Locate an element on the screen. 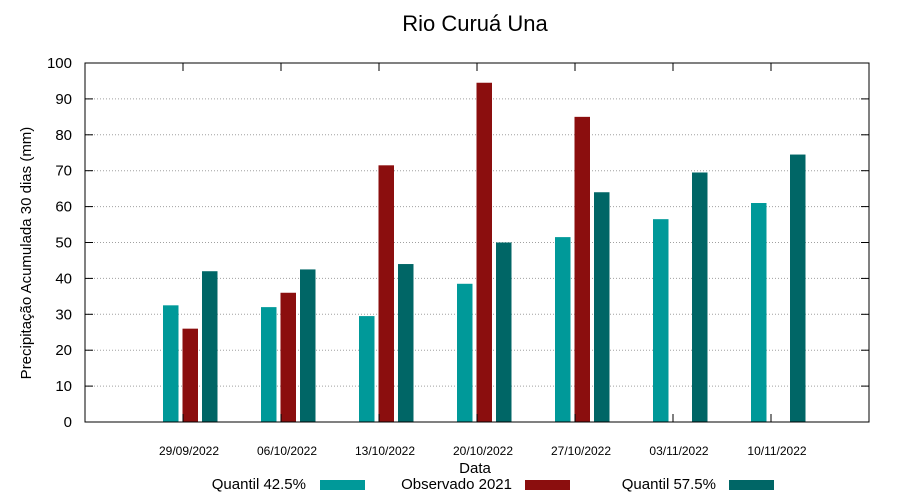 This screenshot has height=500, width=900. bar-quantil-42-5--2 is located at coordinates (367, 369).